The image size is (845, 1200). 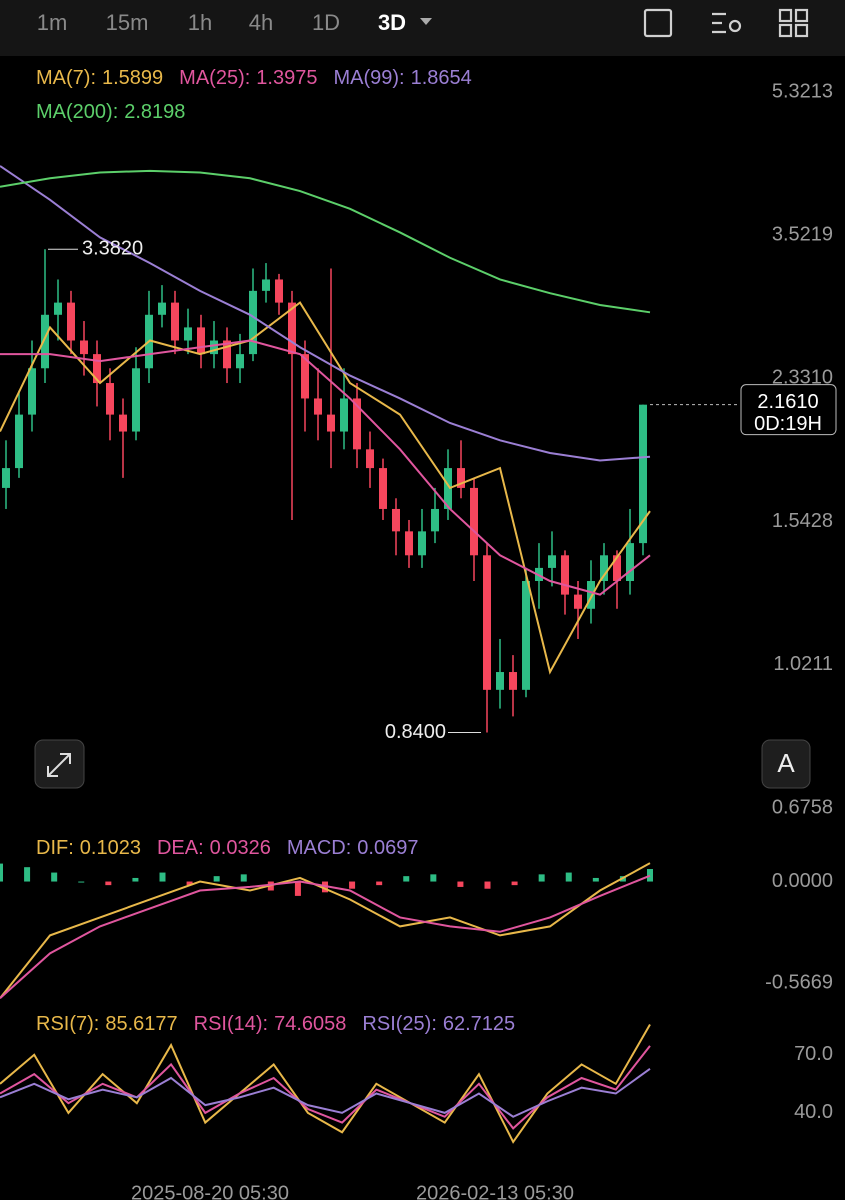 I want to click on legend-entry: DEA: 0.0326, so click(x=214, y=848).